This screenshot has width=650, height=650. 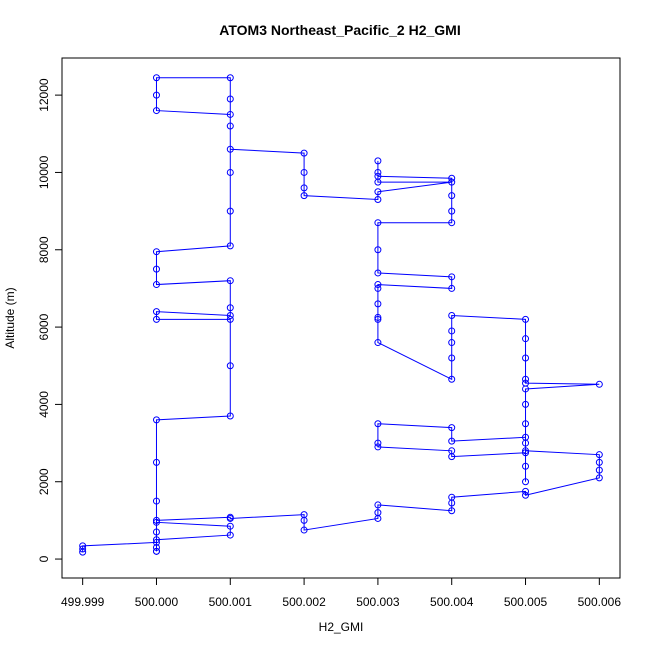 I want to click on x-axis-label: H2_GMI, so click(x=341, y=627).